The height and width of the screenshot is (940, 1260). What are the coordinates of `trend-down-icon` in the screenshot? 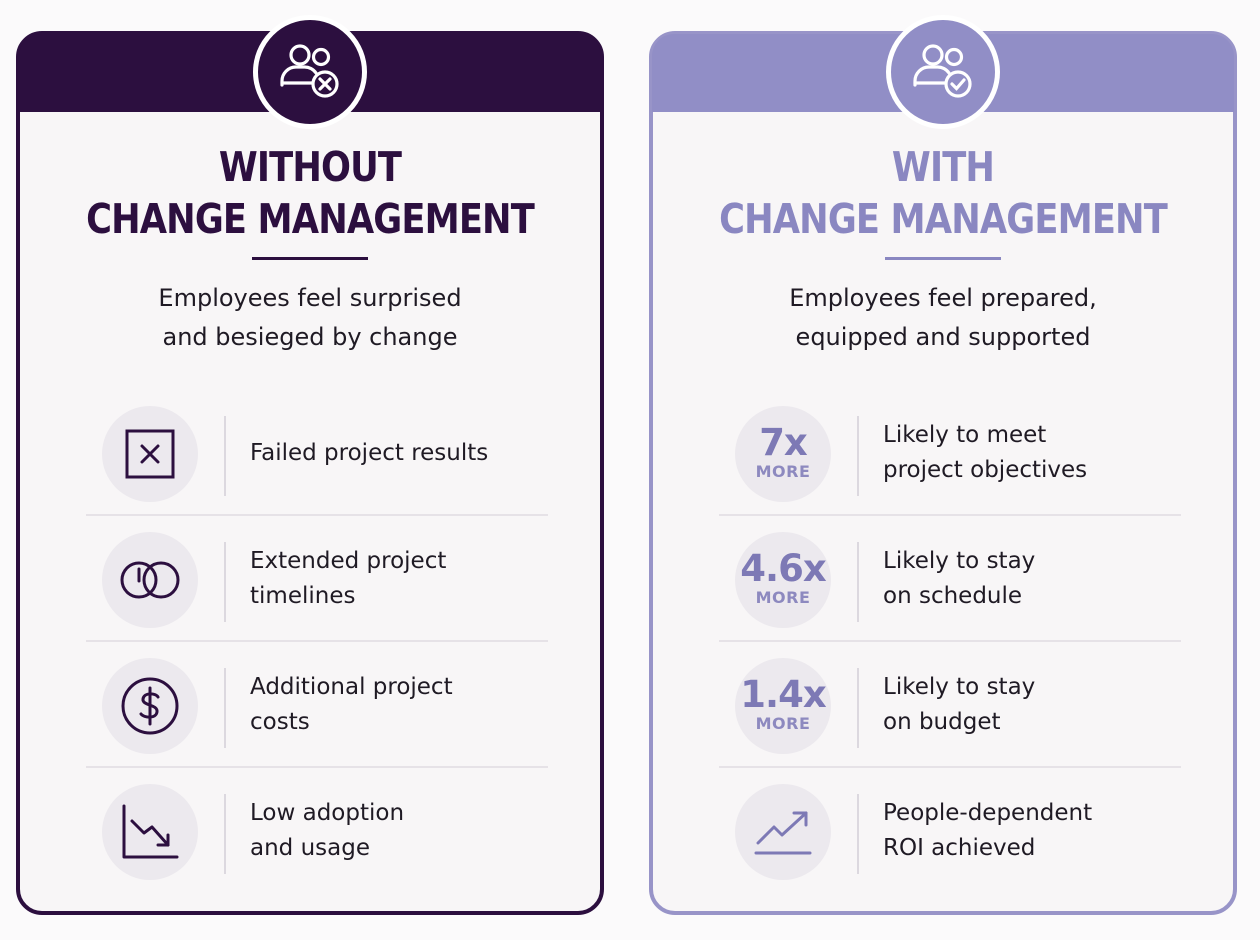 It's located at (150, 831).